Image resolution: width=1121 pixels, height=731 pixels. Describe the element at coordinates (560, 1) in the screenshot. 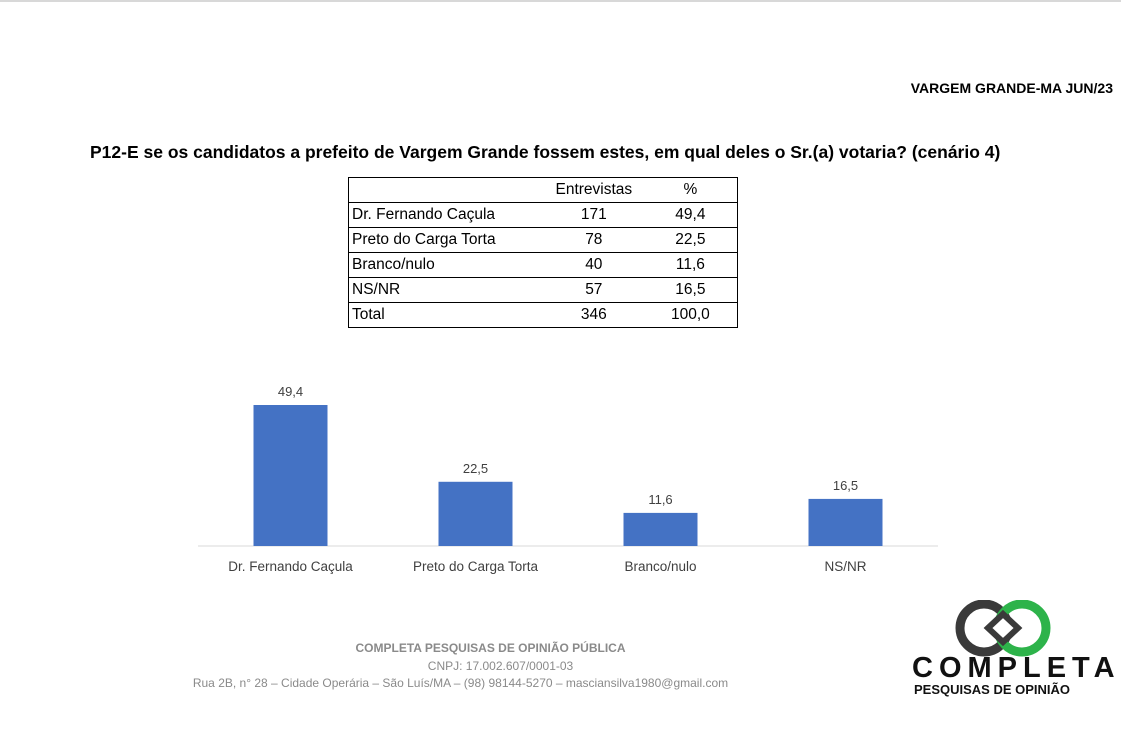

I see `top-rule` at that location.